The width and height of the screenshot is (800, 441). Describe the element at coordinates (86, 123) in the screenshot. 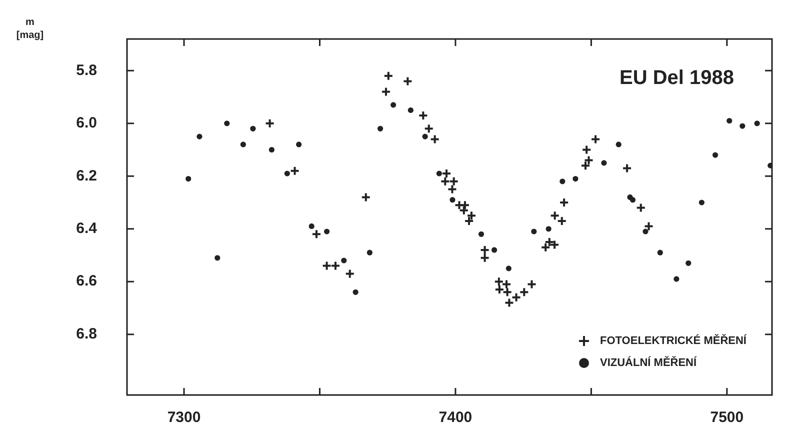

I see `y-tick-label: 6.0` at that location.